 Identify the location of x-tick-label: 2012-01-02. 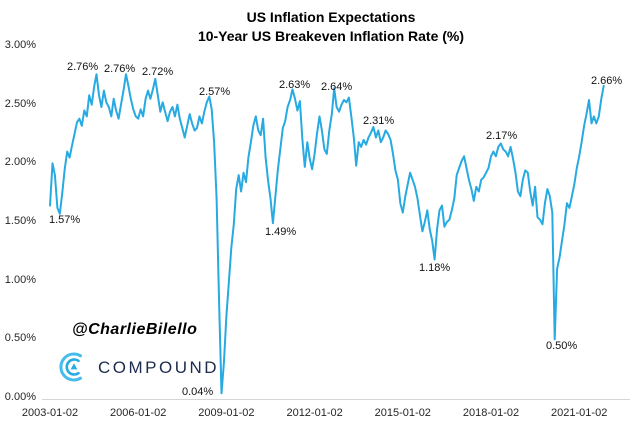
(314, 413).